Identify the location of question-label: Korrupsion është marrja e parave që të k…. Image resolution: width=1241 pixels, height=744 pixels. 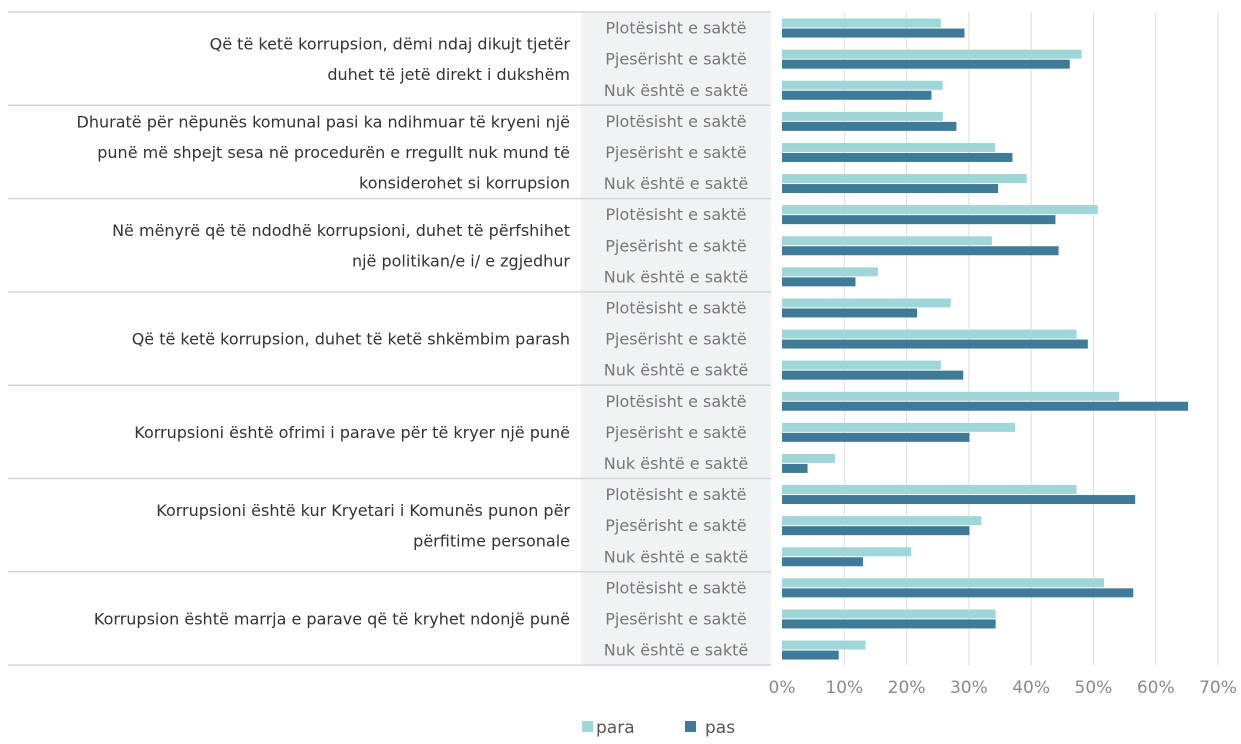
(332, 618).